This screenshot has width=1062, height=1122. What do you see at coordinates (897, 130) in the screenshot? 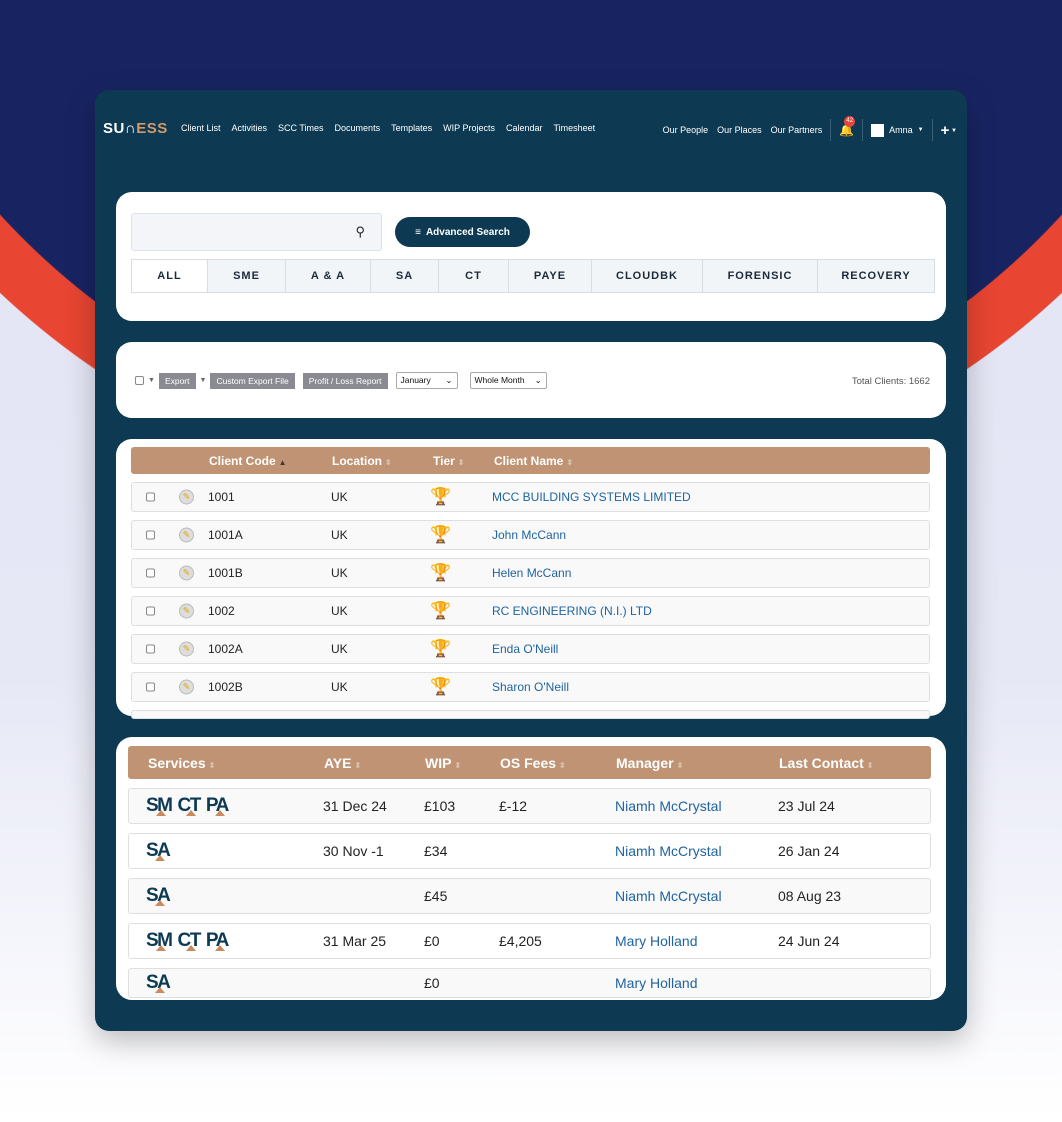
I see `user-menu: Amna ▼` at bounding box center [897, 130].